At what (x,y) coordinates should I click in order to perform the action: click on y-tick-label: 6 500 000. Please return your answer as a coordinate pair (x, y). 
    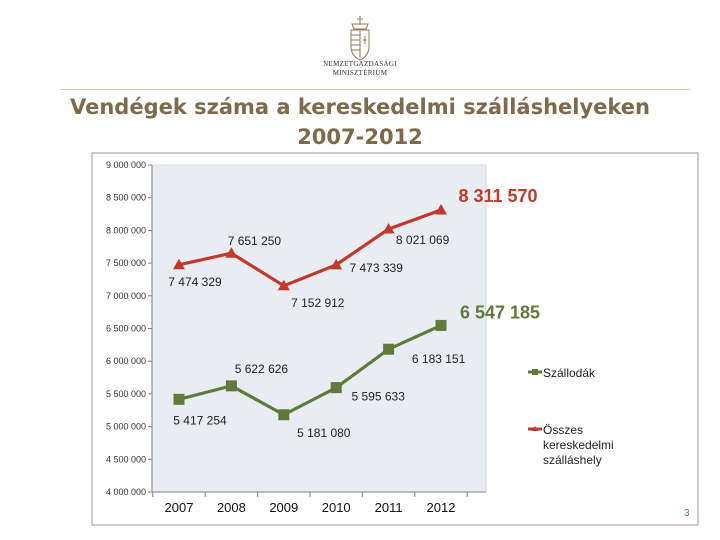
    Looking at the image, I should click on (126, 329).